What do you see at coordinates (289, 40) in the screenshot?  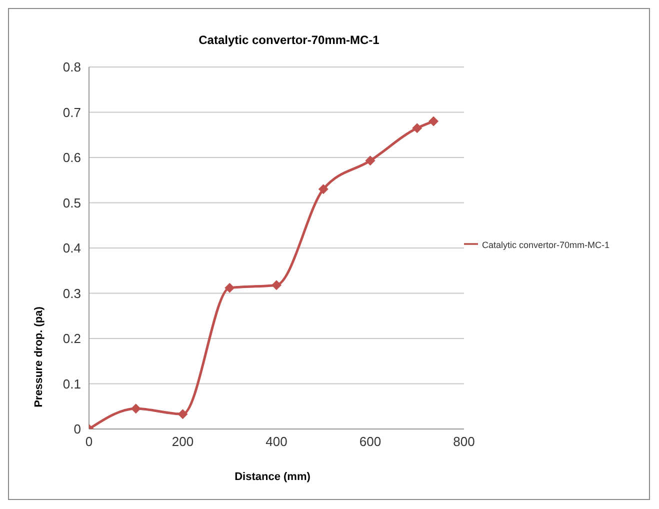 I see `chart-title: Catalytic convertor-70mm-MC-1` at bounding box center [289, 40].